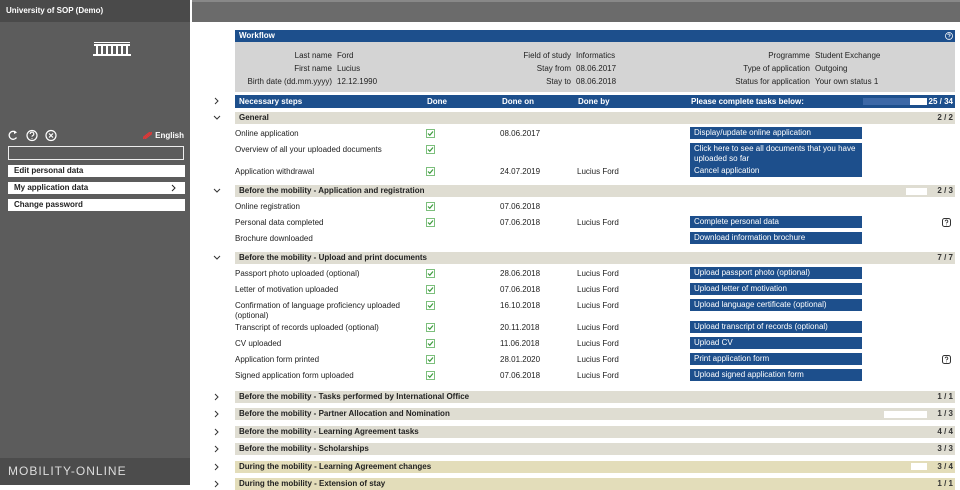 Image resolution: width=960 pixels, height=490 pixels. What do you see at coordinates (789, 55) in the screenshot?
I see `info-label: Programme` at bounding box center [789, 55].